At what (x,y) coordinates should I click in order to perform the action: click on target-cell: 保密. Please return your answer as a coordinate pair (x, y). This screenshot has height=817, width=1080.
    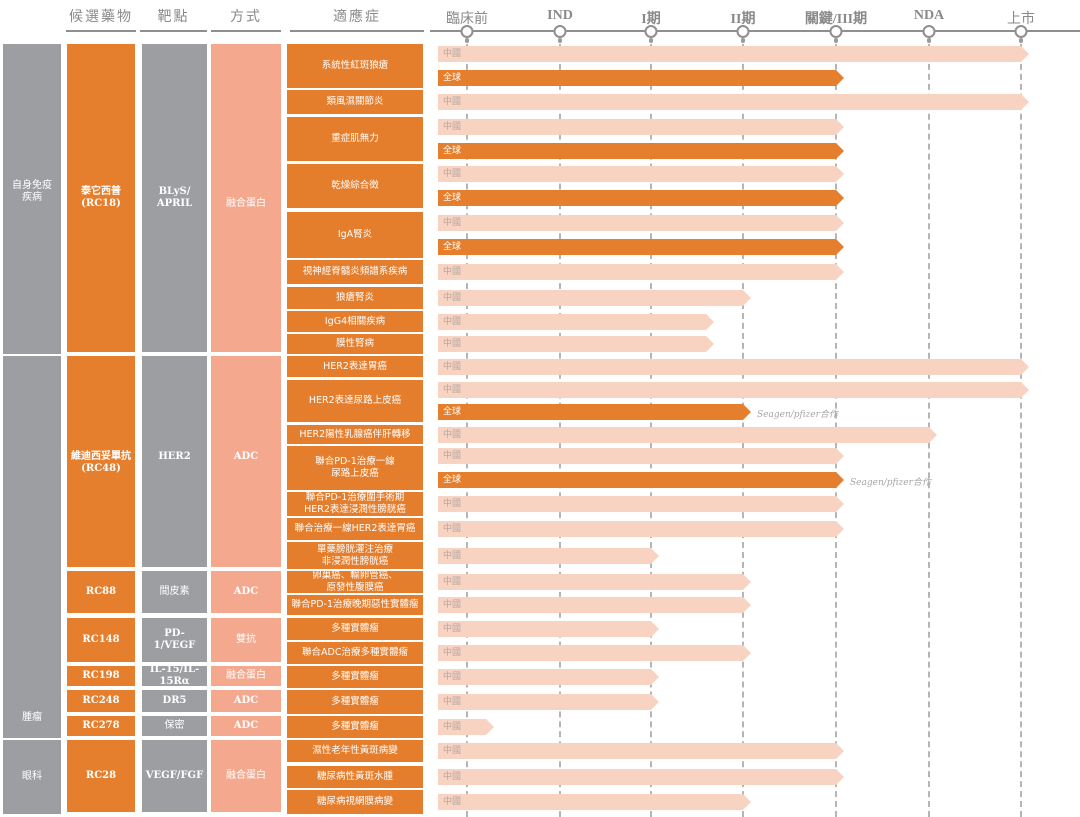
    Looking at the image, I should click on (174, 726).